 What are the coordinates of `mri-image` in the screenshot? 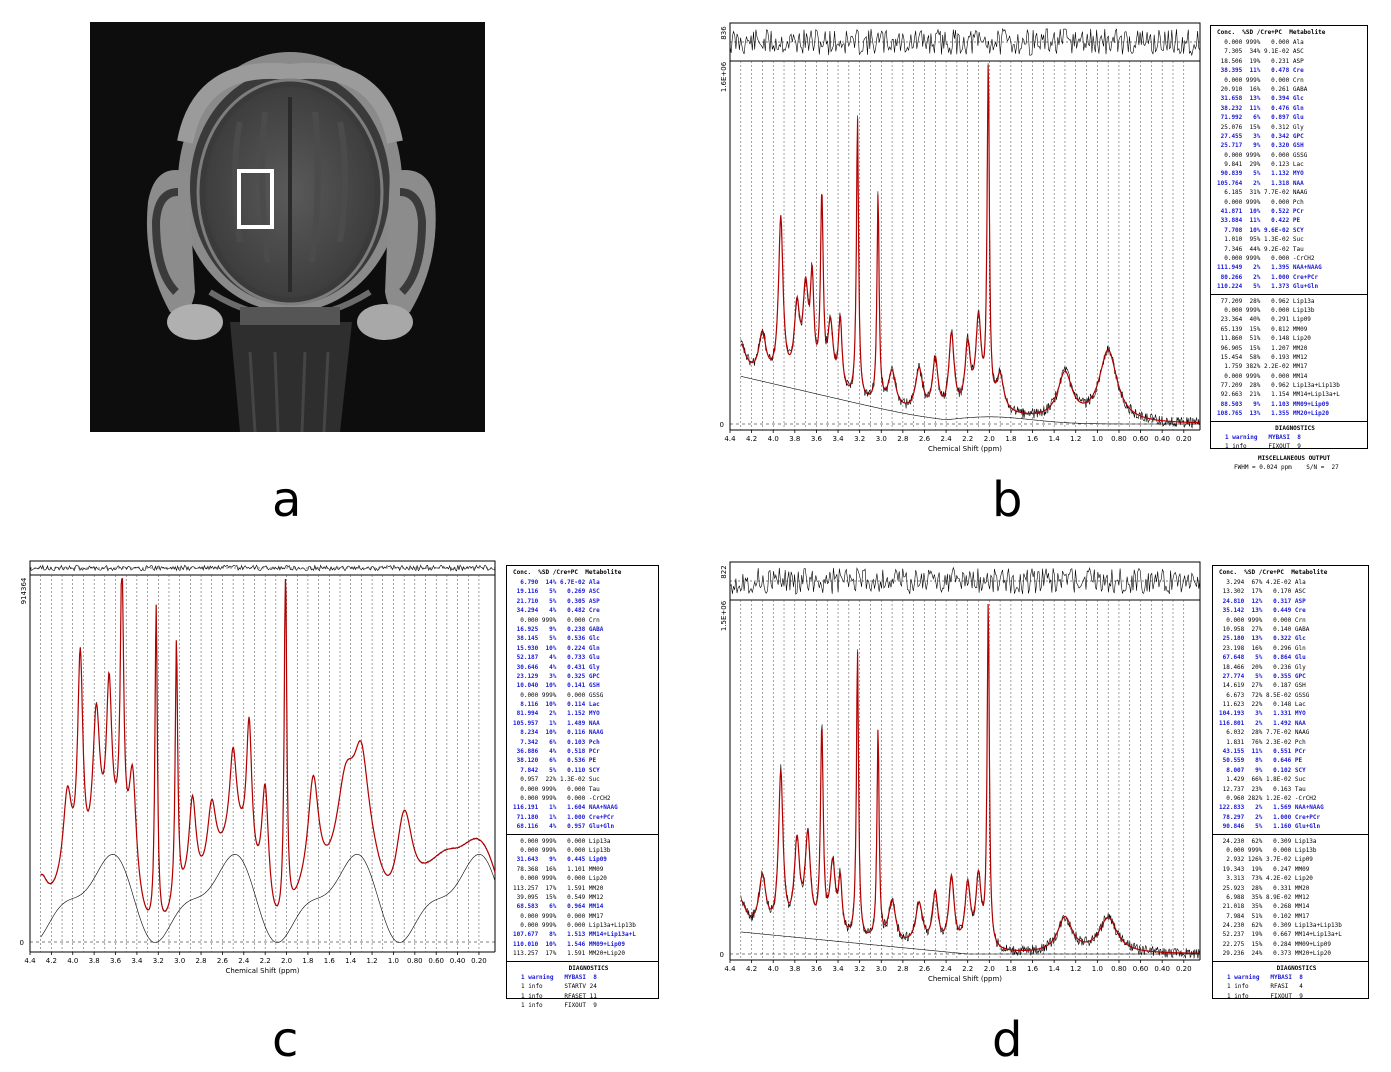 It's located at (287, 227).